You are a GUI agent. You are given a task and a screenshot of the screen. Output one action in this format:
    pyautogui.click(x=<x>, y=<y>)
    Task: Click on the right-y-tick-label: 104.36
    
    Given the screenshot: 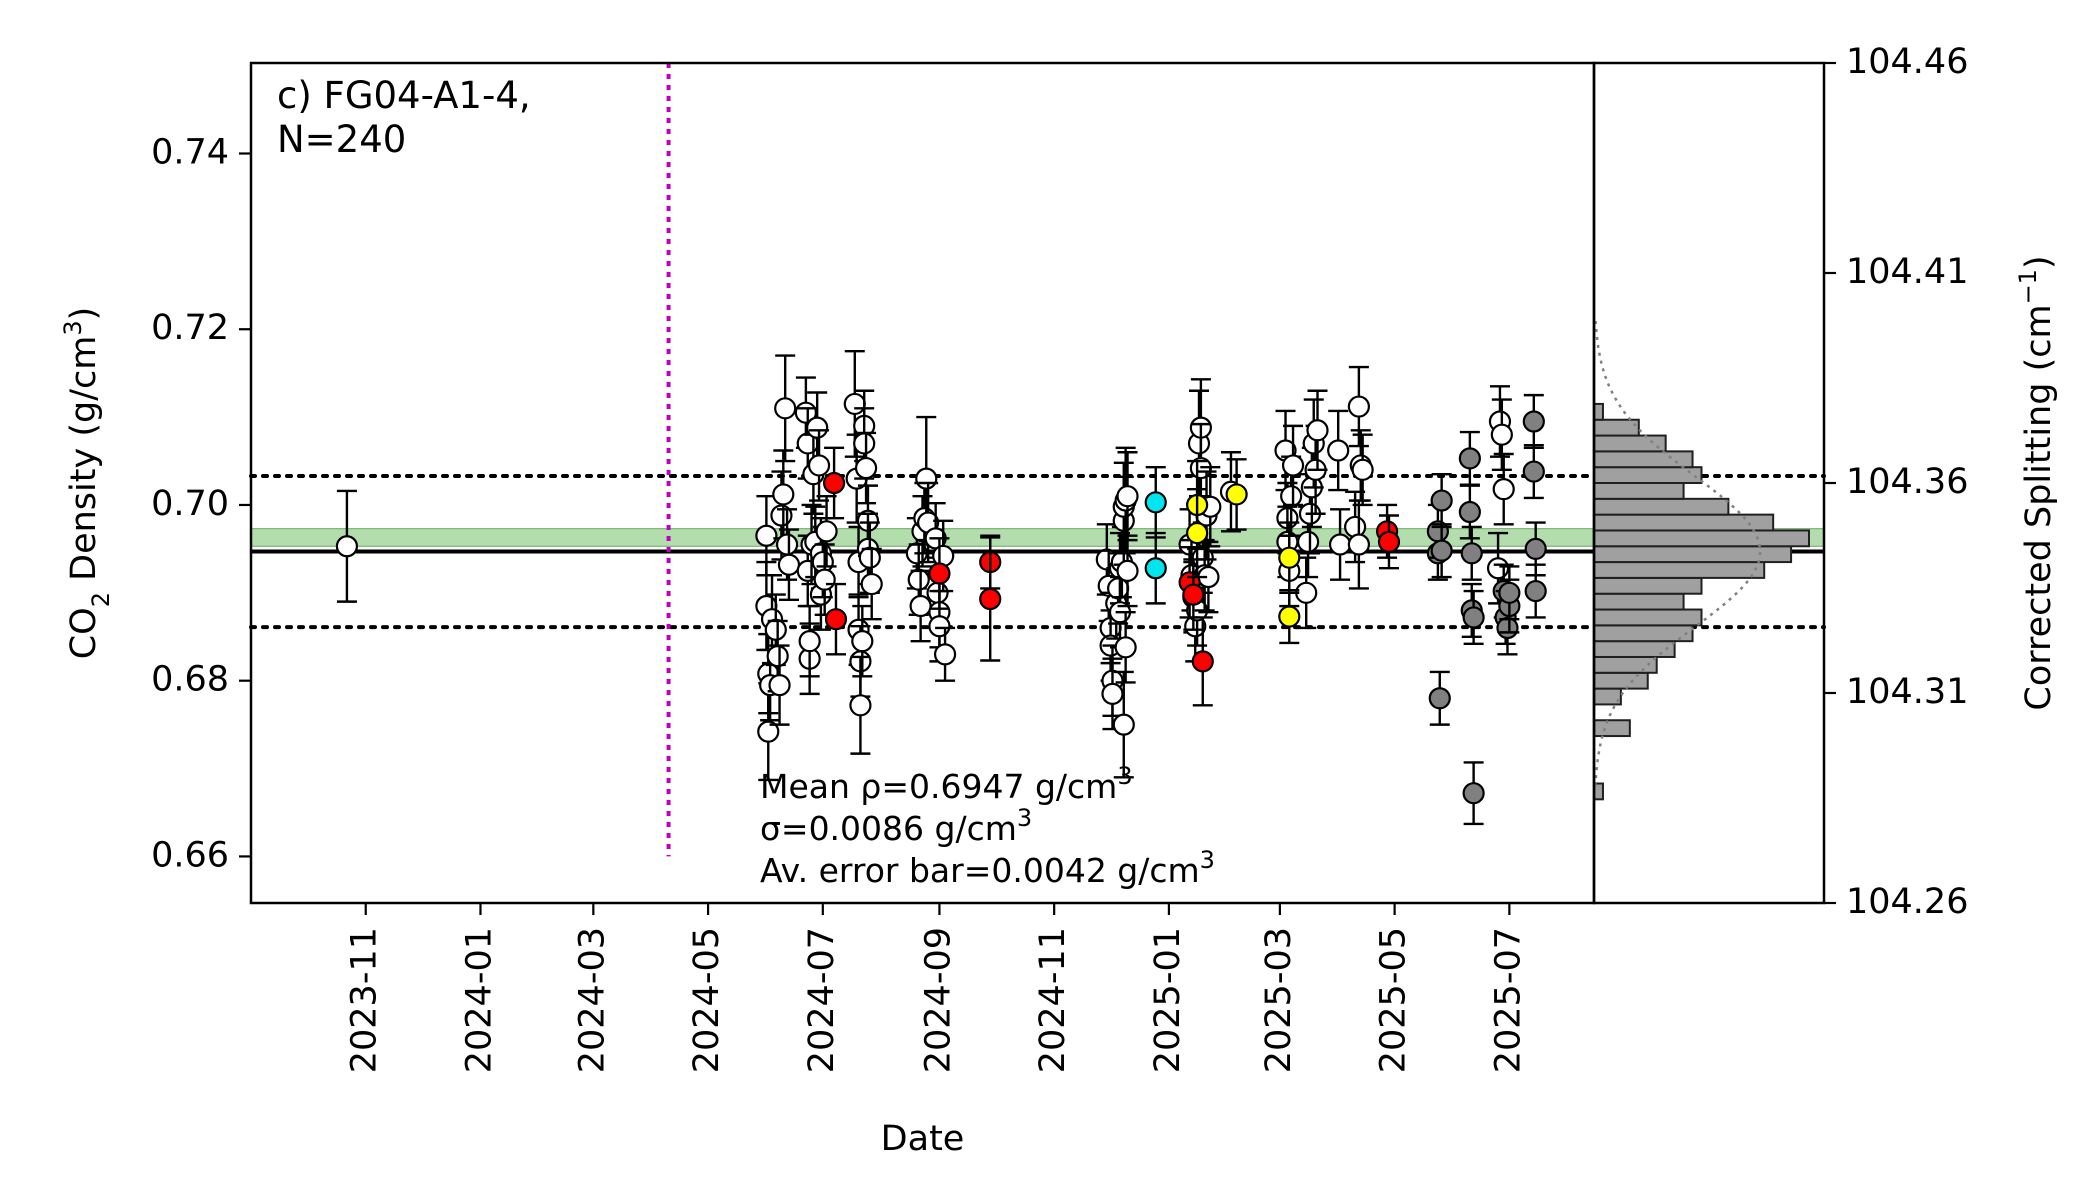 What is the action you would take?
    pyautogui.click(x=1907, y=482)
    